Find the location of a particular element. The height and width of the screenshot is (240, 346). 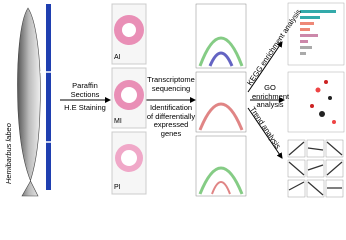

segment-label: MI is located at coordinates (56, 107).